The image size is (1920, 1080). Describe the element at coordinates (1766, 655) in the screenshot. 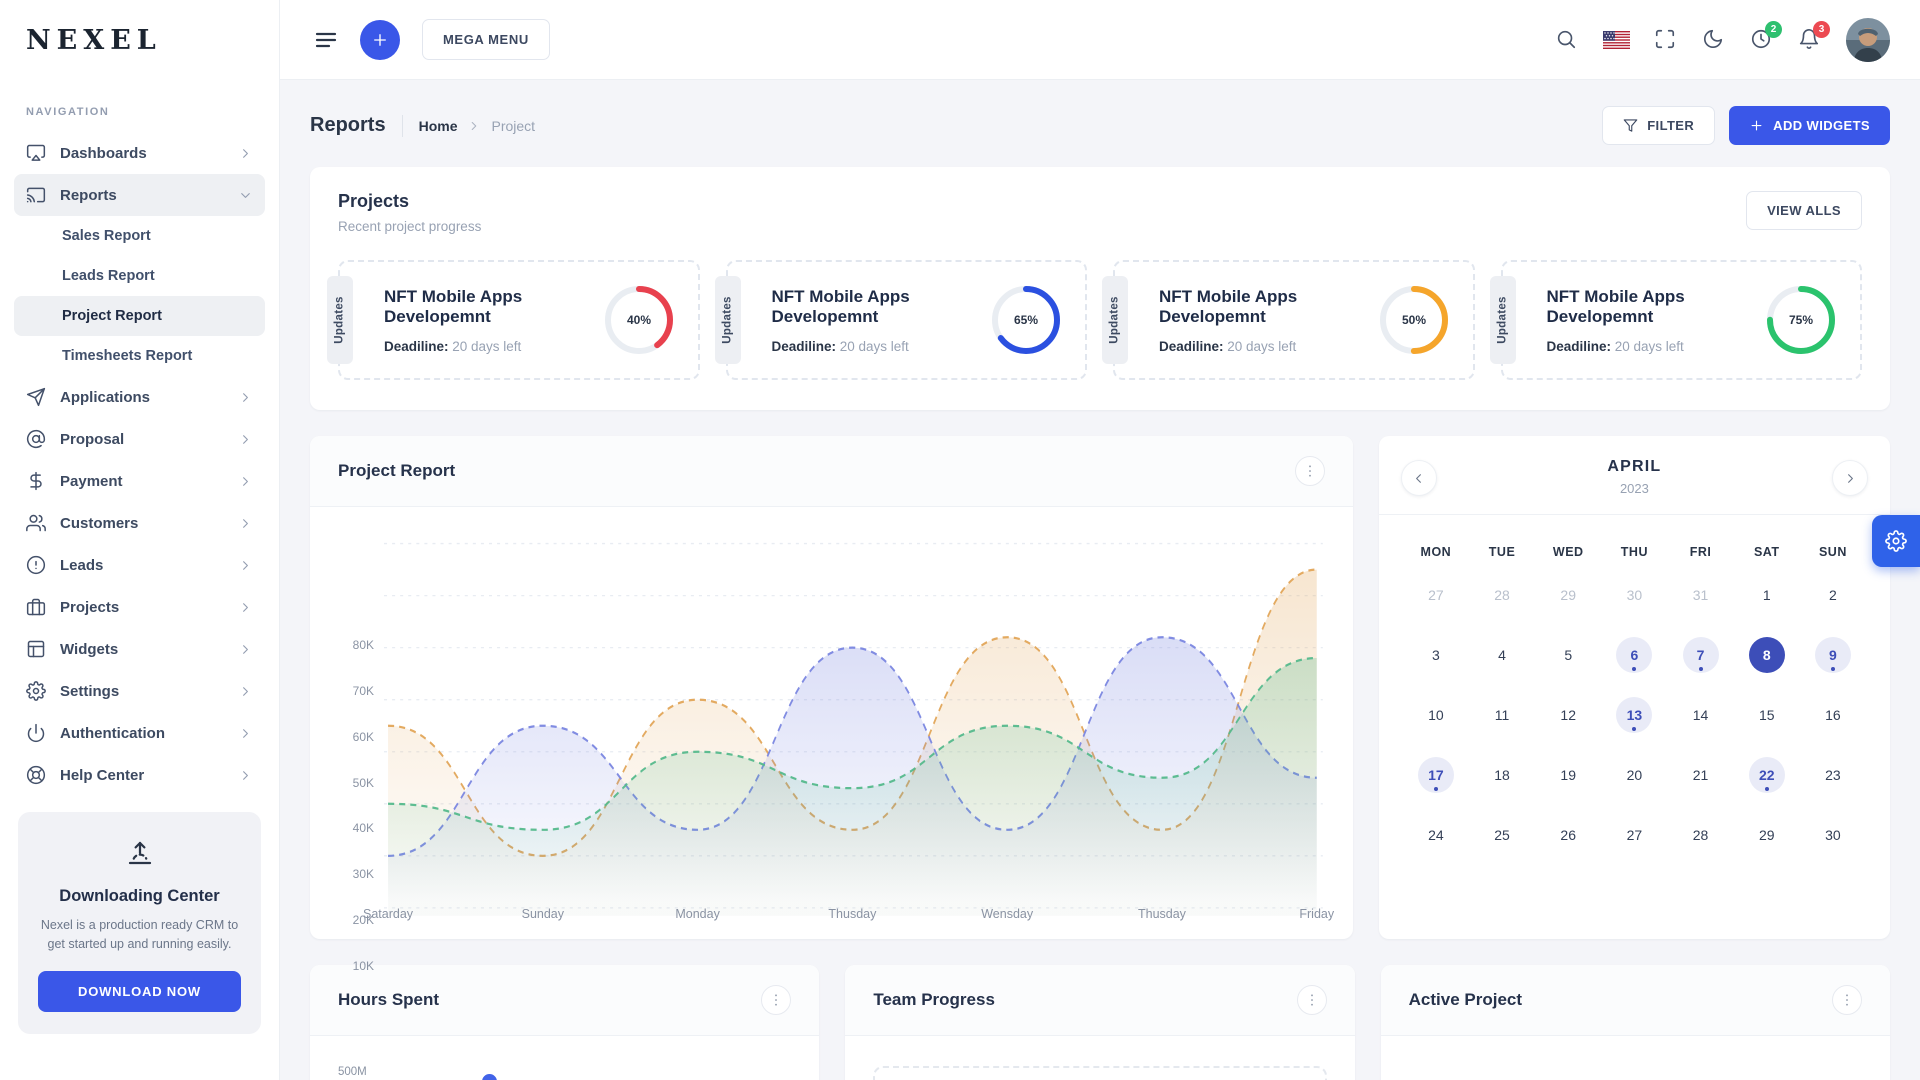

I see `calendar-day-8: 8` at that location.